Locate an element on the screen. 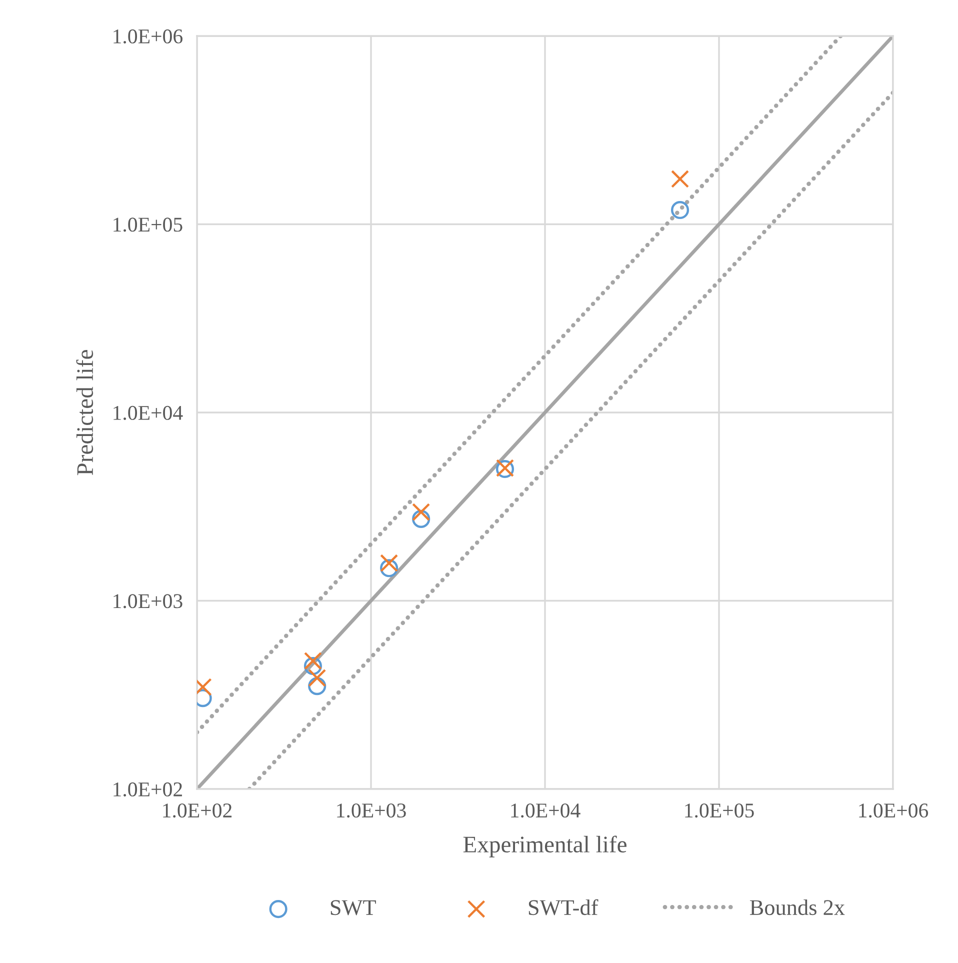 Image resolution: width=958 pixels, height=963 pixels. y-tick-label: 1.0E+04 is located at coordinates (148, 413).